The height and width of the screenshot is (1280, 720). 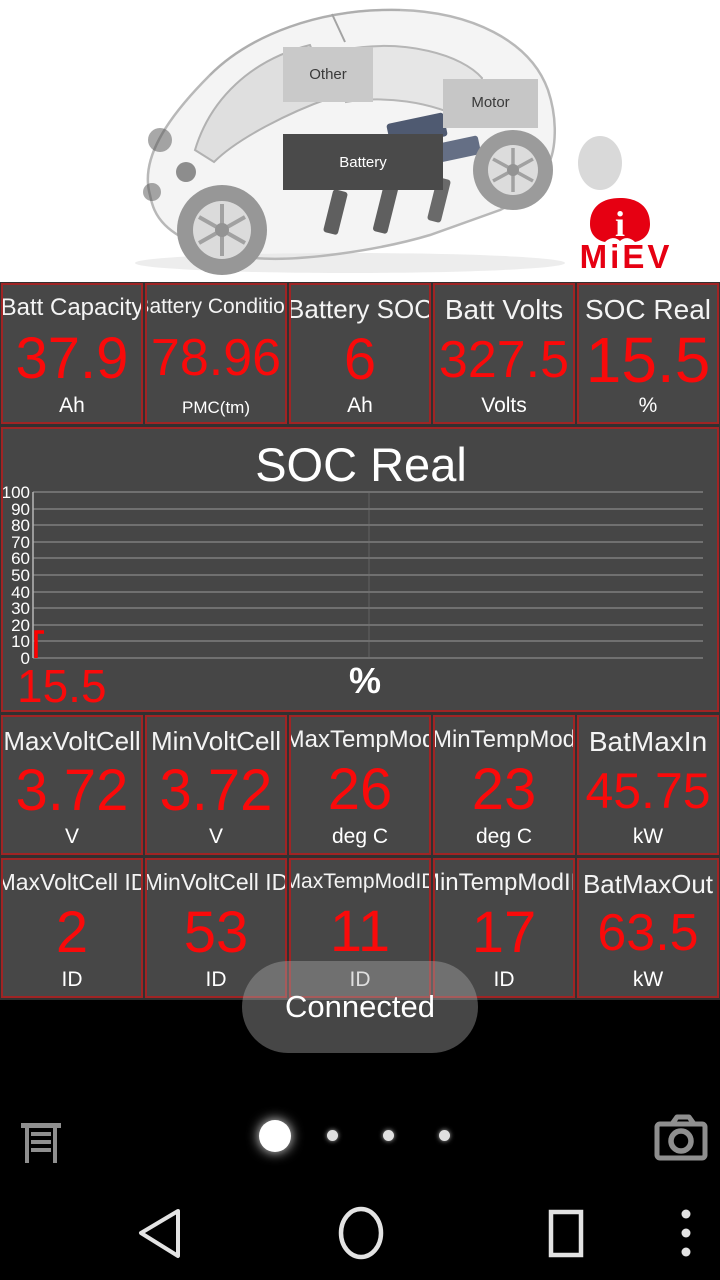 I want to click on y-tick: 70, so click(x=20, y=542).